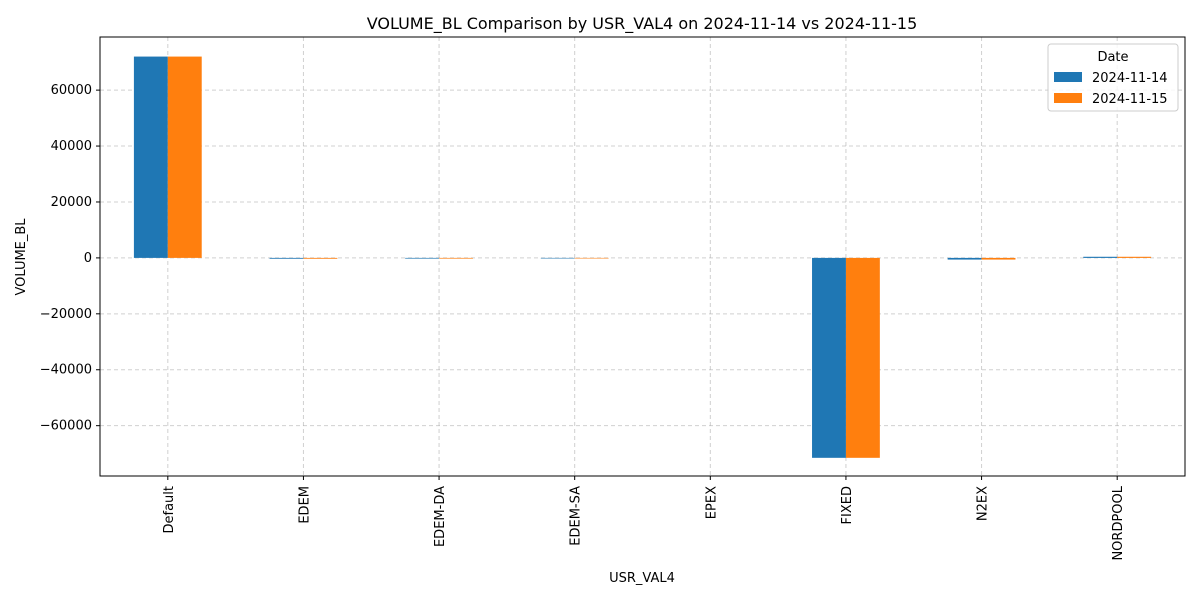  I want to click on x-tick-label: Default, so click(169, 510).